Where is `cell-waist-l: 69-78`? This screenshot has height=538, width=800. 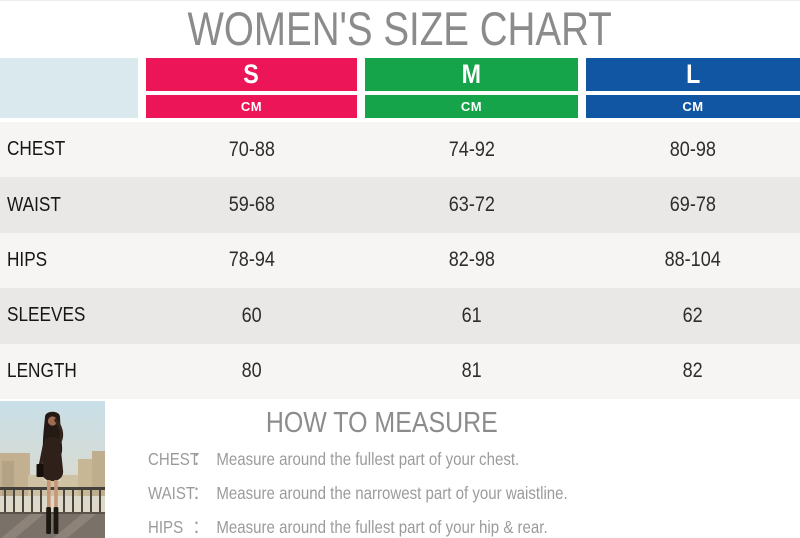 cell-waist-l: 69-78 is located at coordinates (693, 205).